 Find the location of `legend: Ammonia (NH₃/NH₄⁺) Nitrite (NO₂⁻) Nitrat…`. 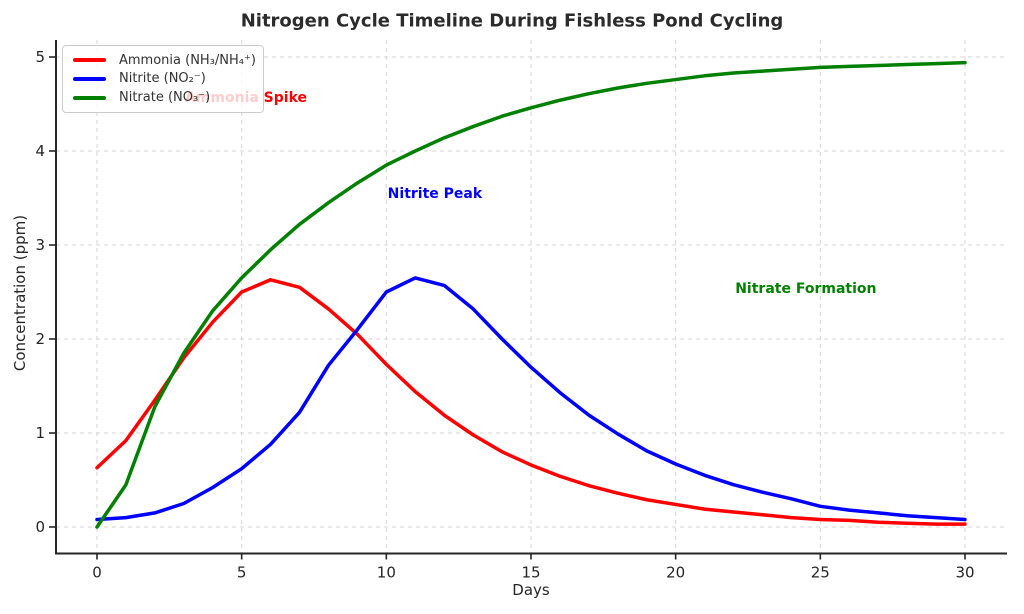

legend: Ammonia (NH₃/NH₄⁺) Nitrite (NO₂⁻) Nitrat… is located at coordinates (163, 79).